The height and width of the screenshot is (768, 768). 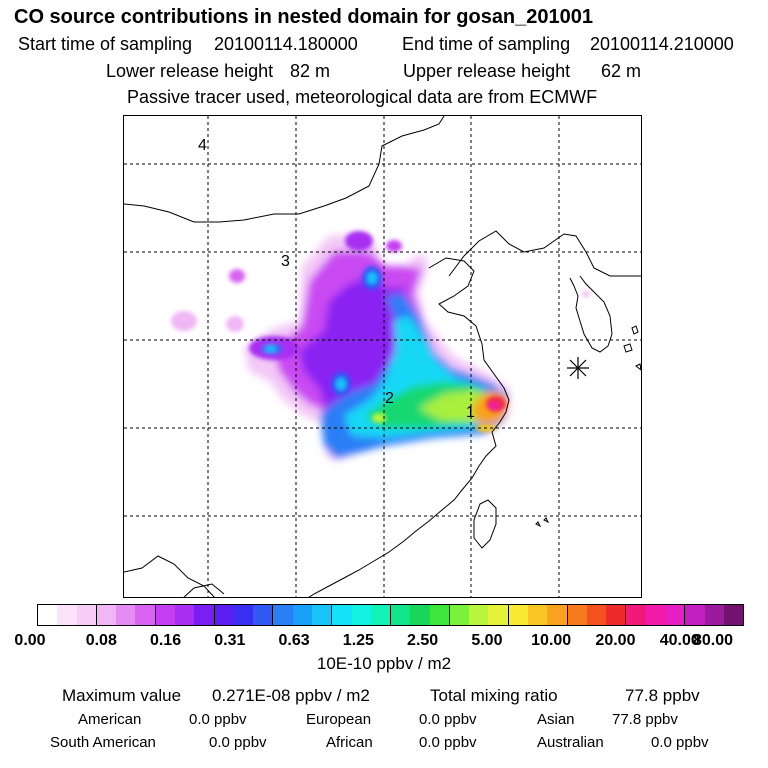 I want to click on colorbar-tick-label: 40.00, so click(x=679, y=640).